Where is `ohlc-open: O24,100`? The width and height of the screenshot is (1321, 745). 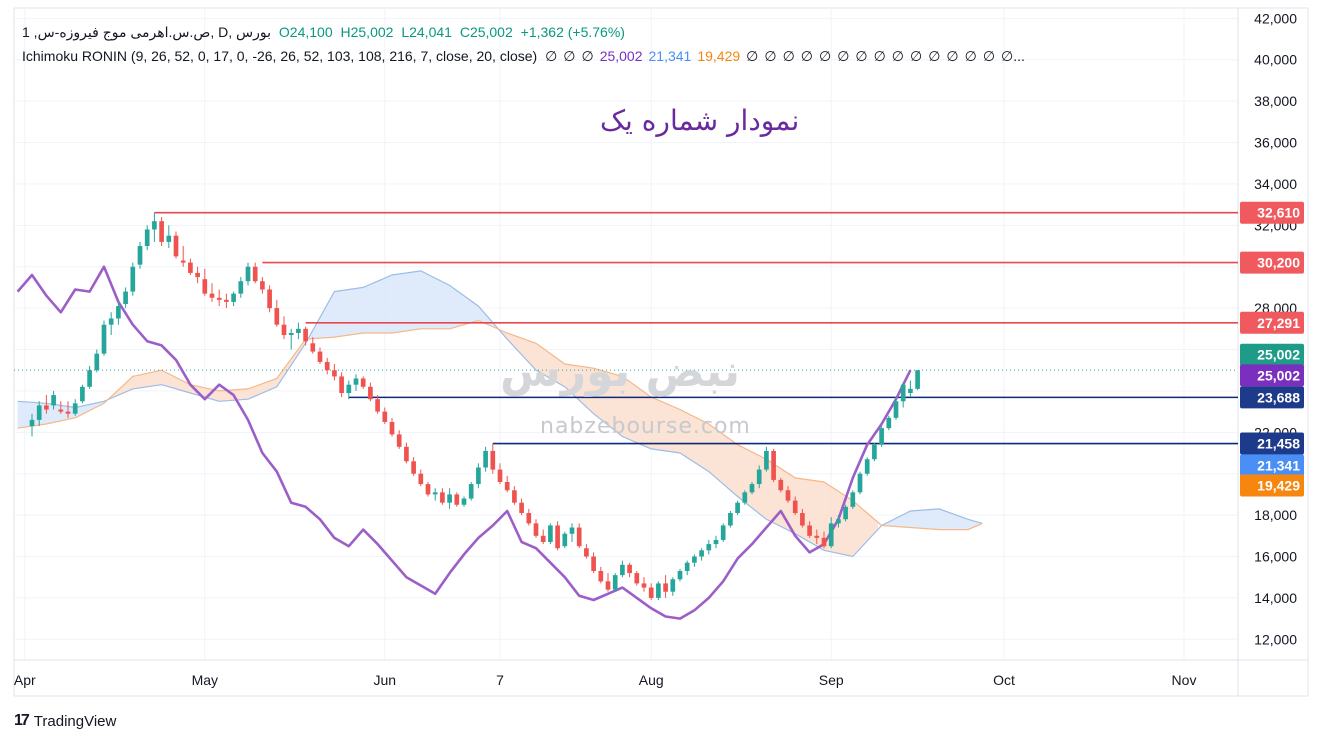
ohlc-open: O24,100 is located at coordinates (305, 32).